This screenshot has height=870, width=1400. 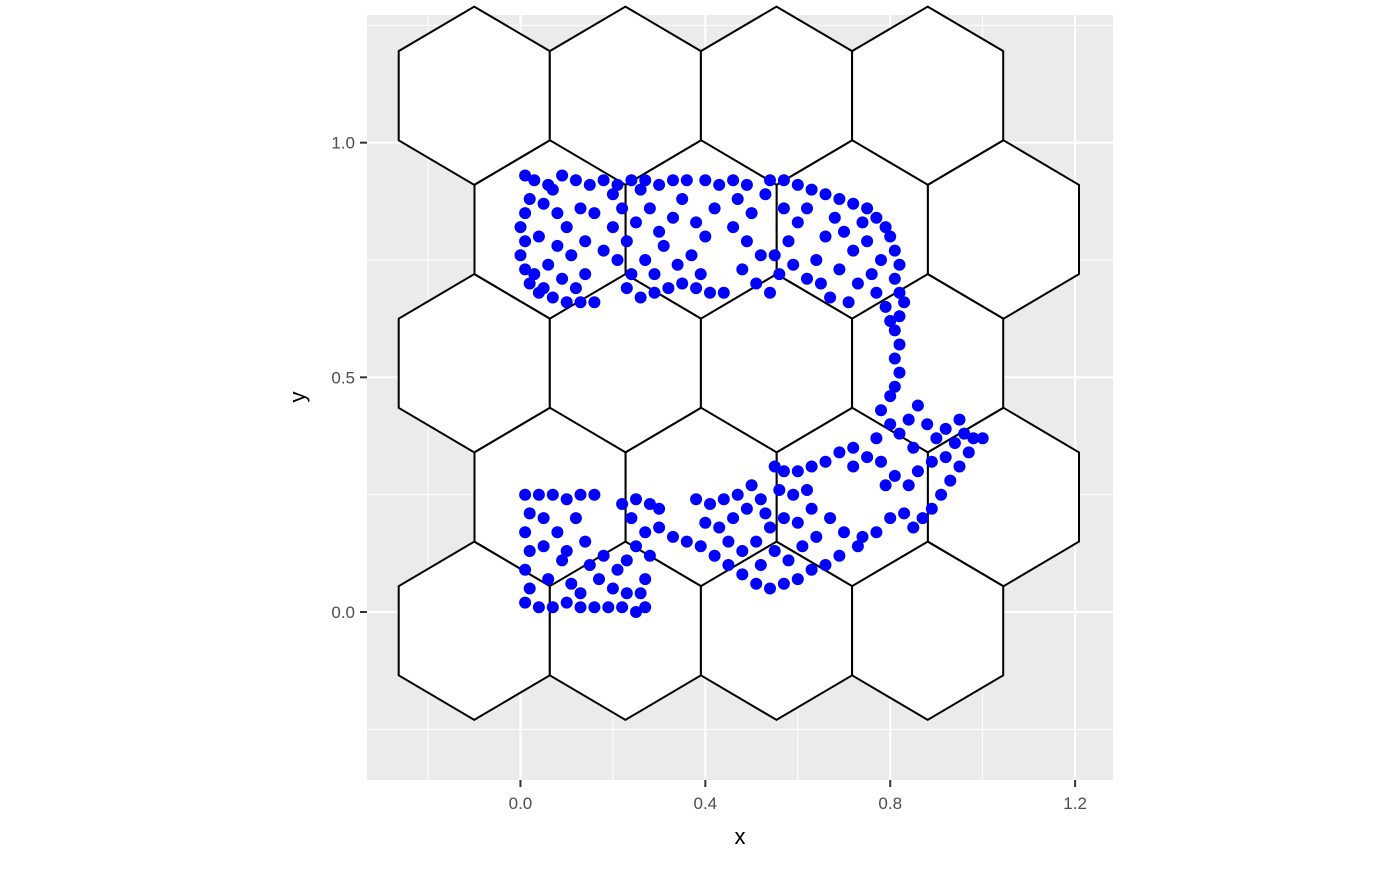 I want to click on y-tick-label: 0.5, so click(x=343, y=377).